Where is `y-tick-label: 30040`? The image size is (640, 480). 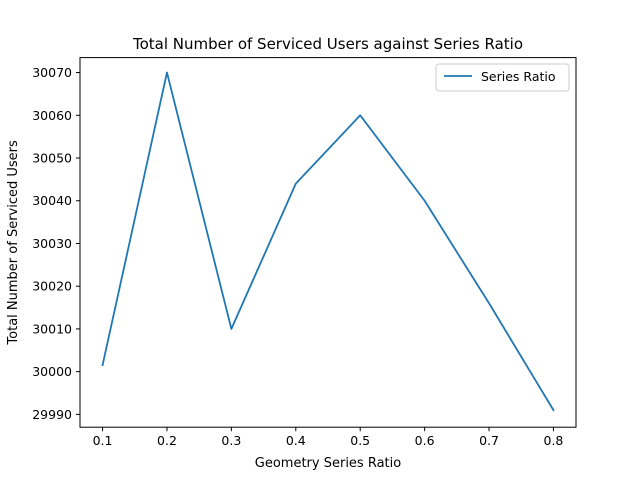 y-tick-label: 30040 is located at coordinates (52, 200).